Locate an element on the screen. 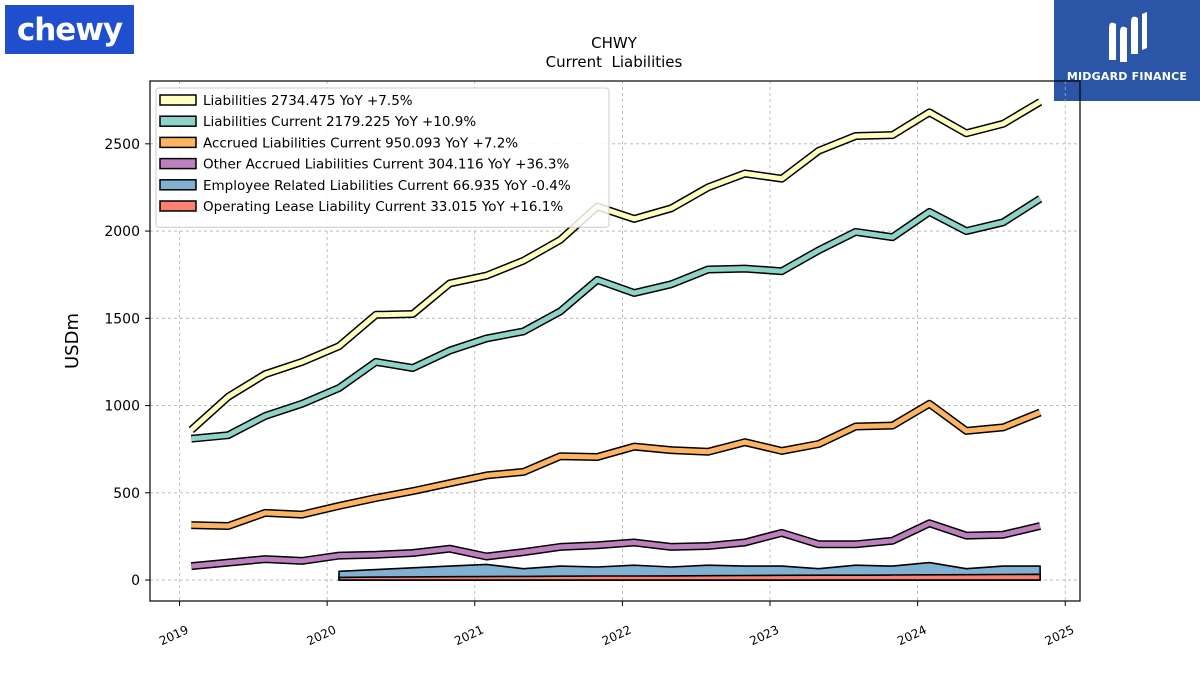 Image resolution: width=1200 pixels, height=675 pixels. chewy-logo-text: chewy is located at coordinates (69, 29).